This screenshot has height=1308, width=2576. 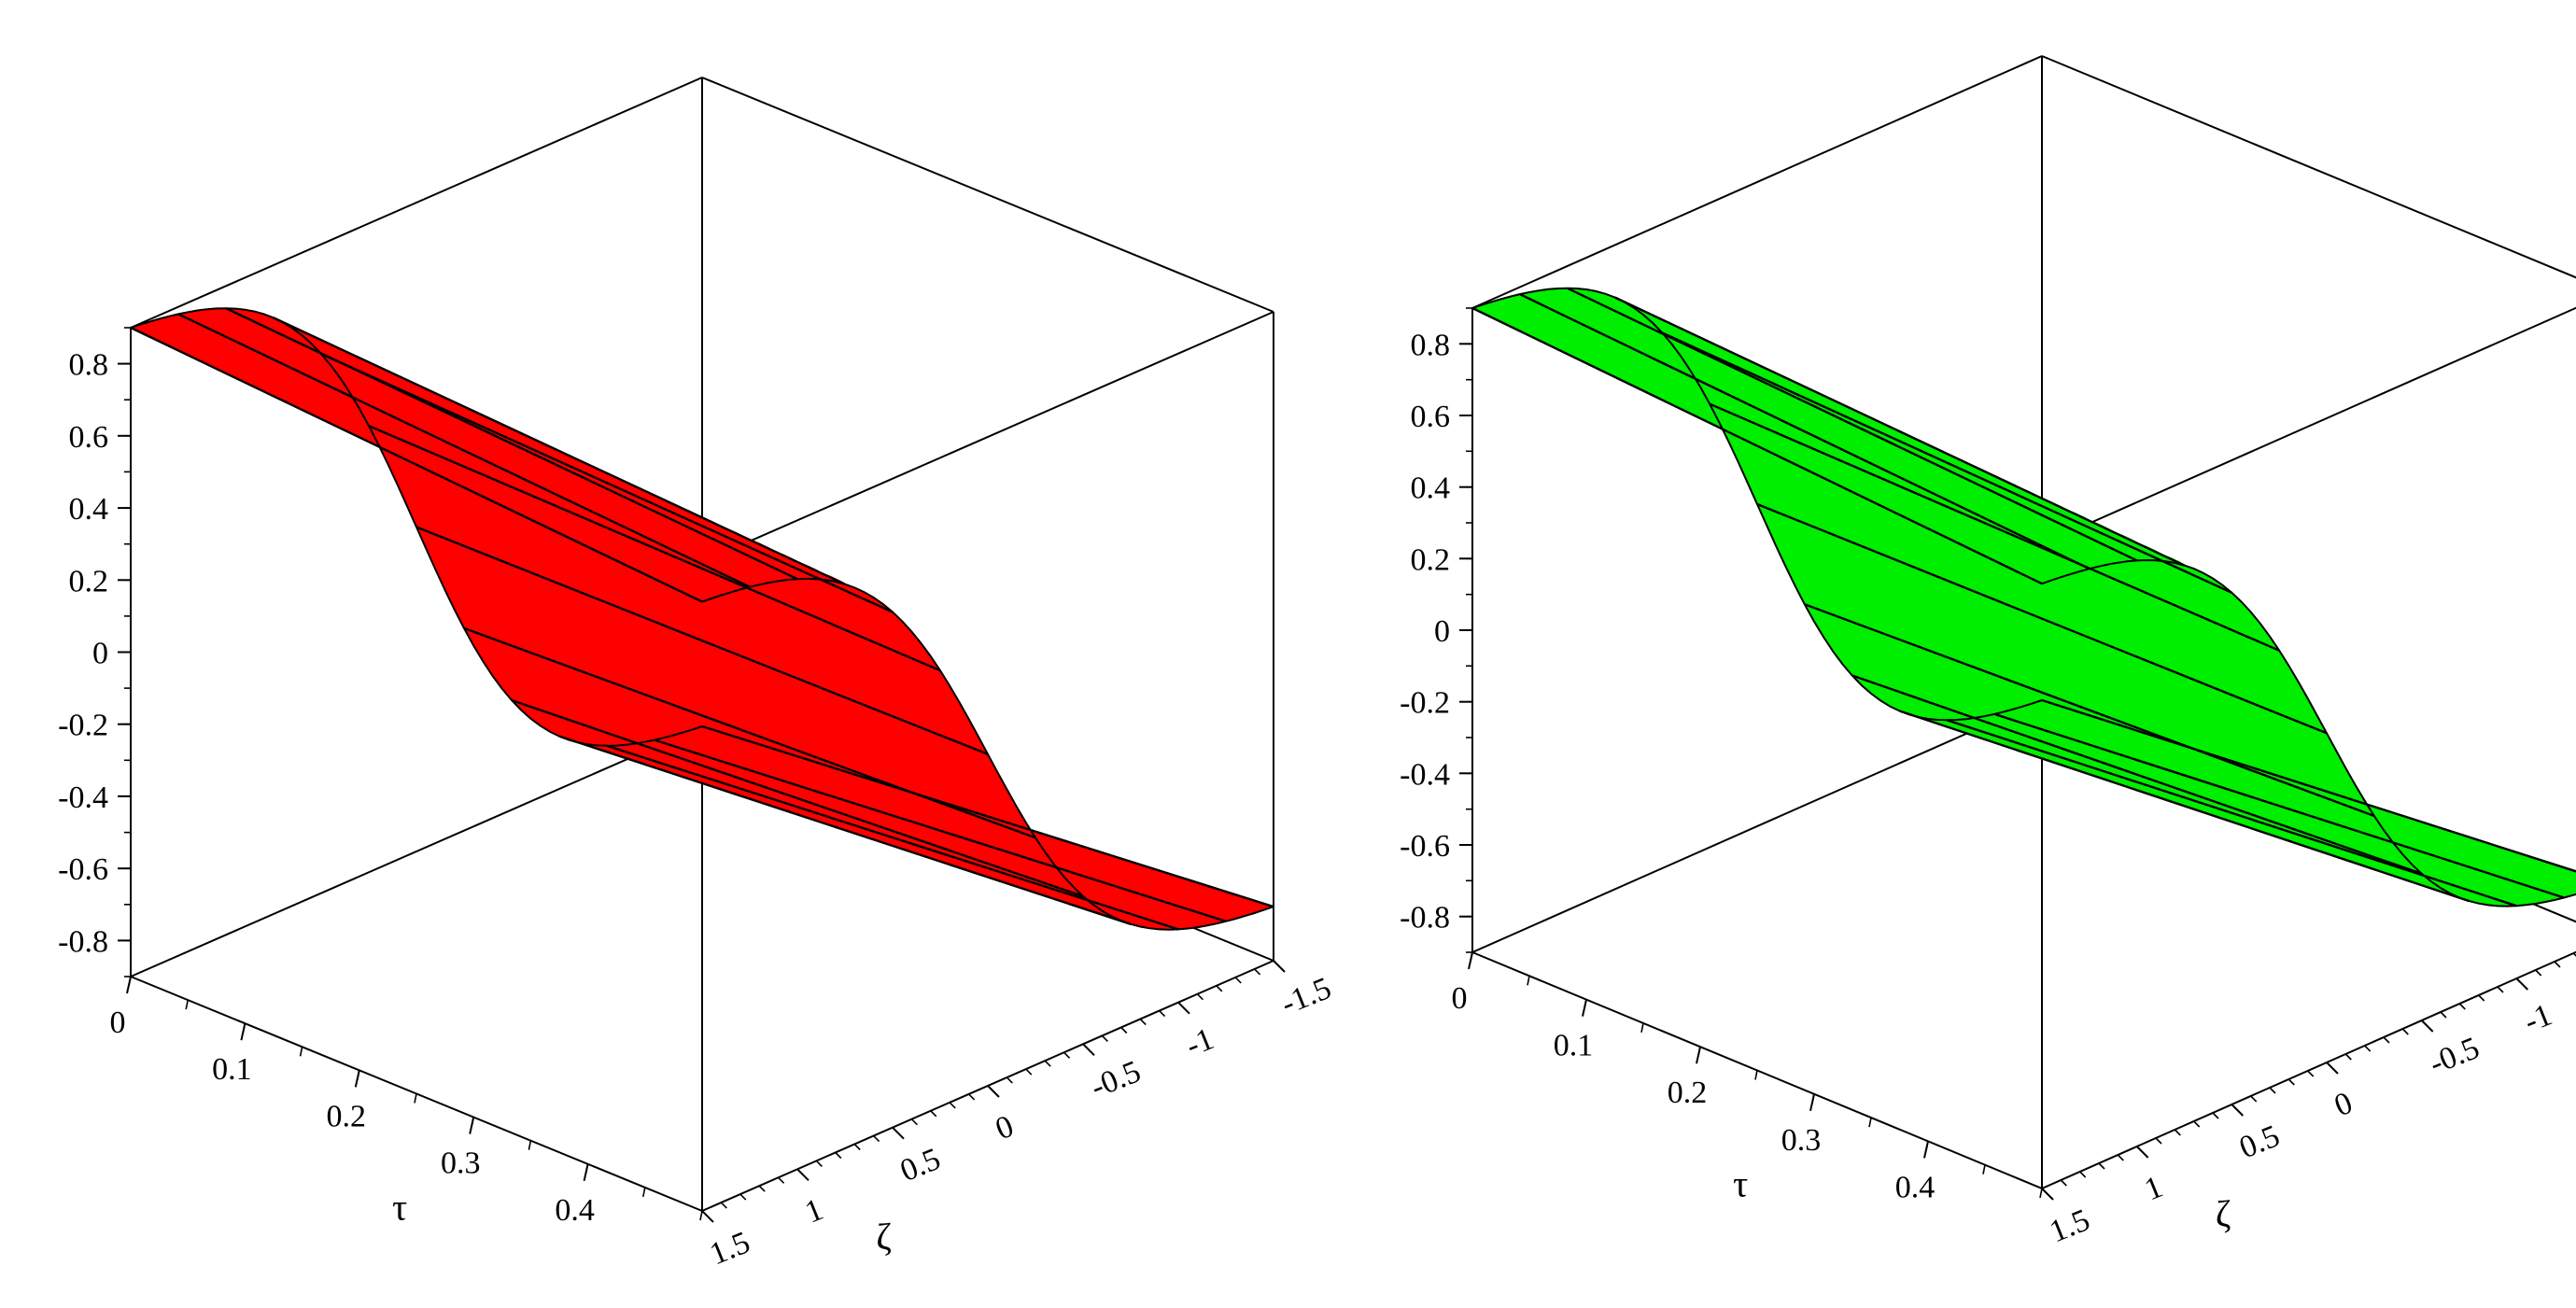 What do you see at coordinates (2344, 1105) in the screenshot?
I see `y-tick-label: 0` at bounding box center [2344, 1105].